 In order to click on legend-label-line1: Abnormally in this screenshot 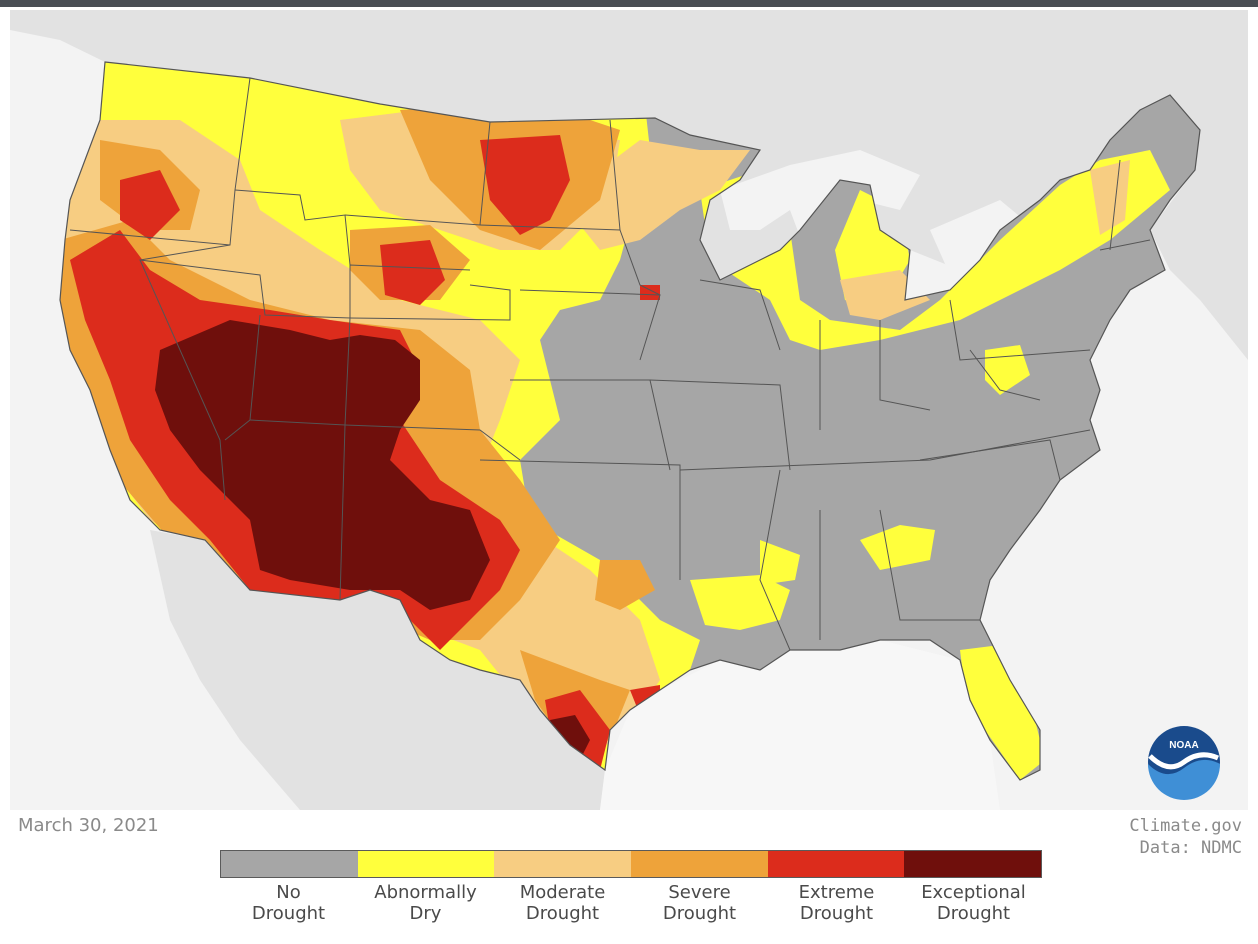, I will do `click(425, 892)`.